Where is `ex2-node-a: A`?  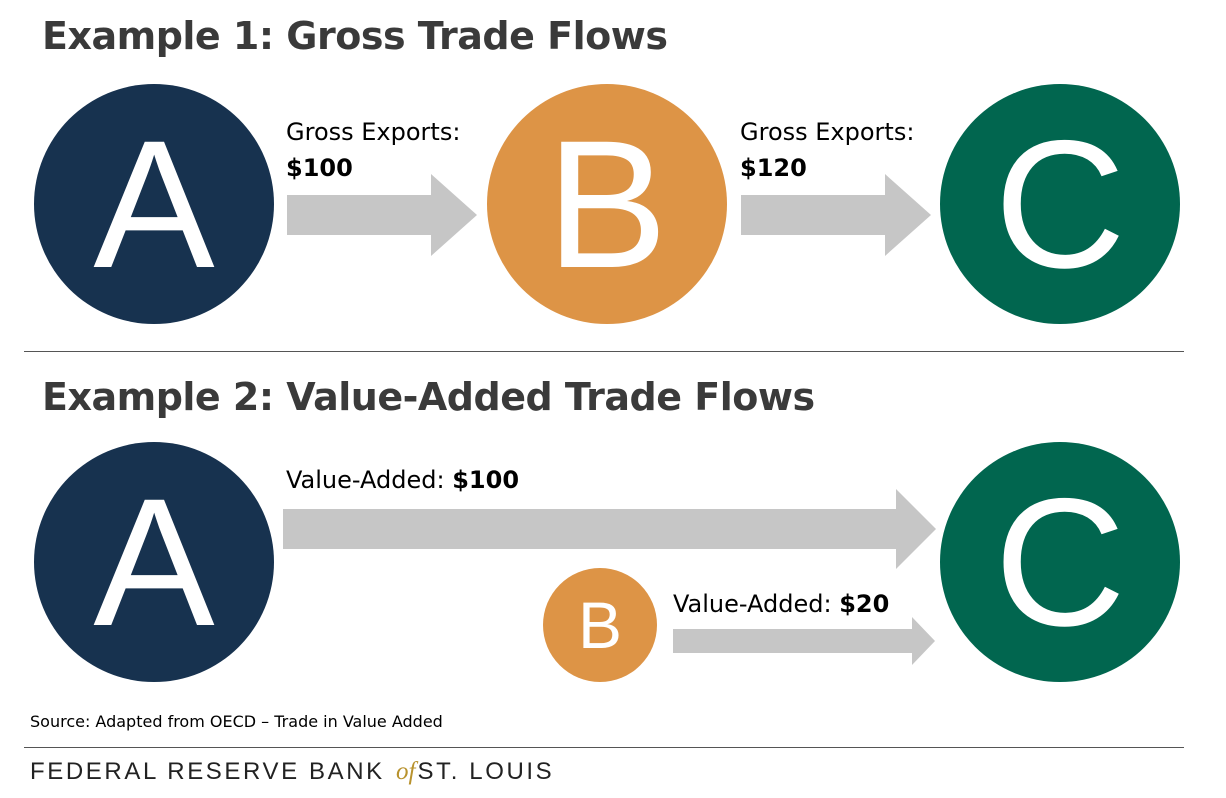
ex2-node-a: A is located at coordinates (154, 562).